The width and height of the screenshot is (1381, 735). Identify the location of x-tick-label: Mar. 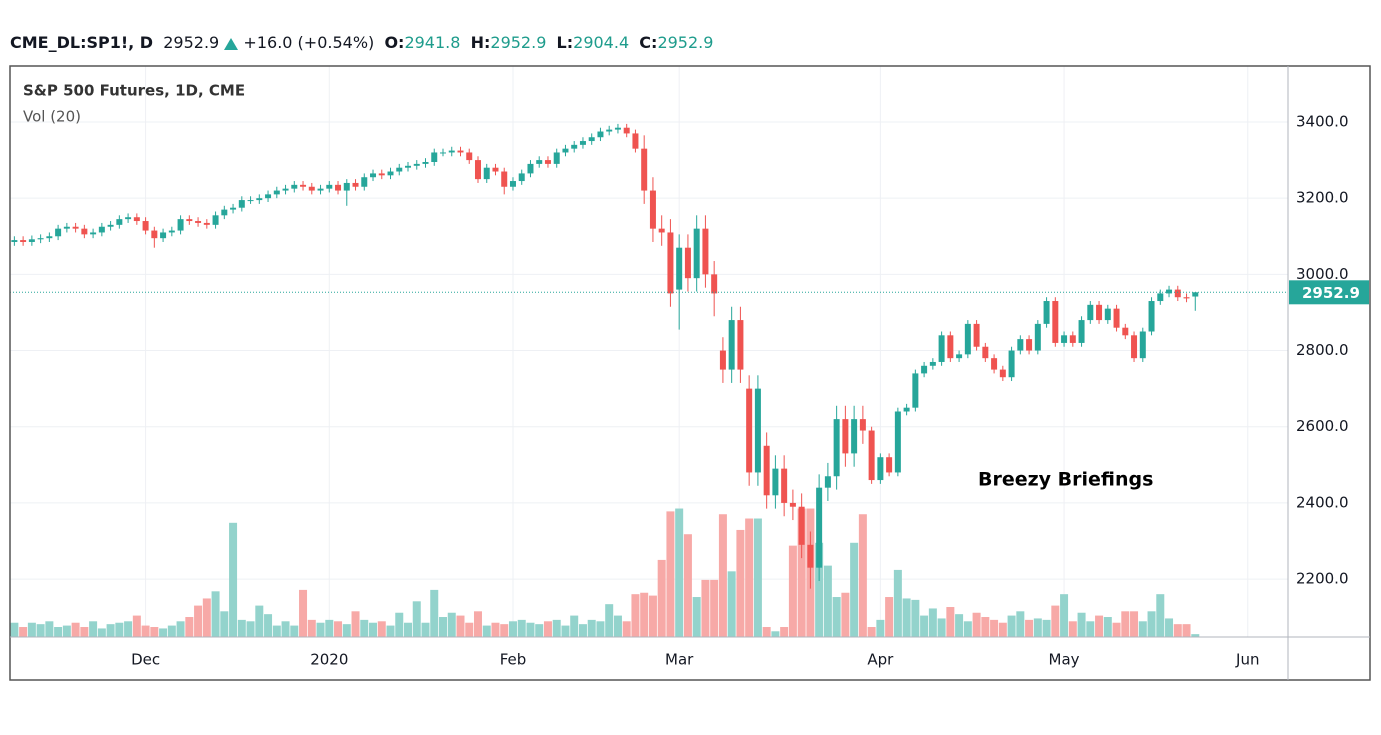
(679, 660).